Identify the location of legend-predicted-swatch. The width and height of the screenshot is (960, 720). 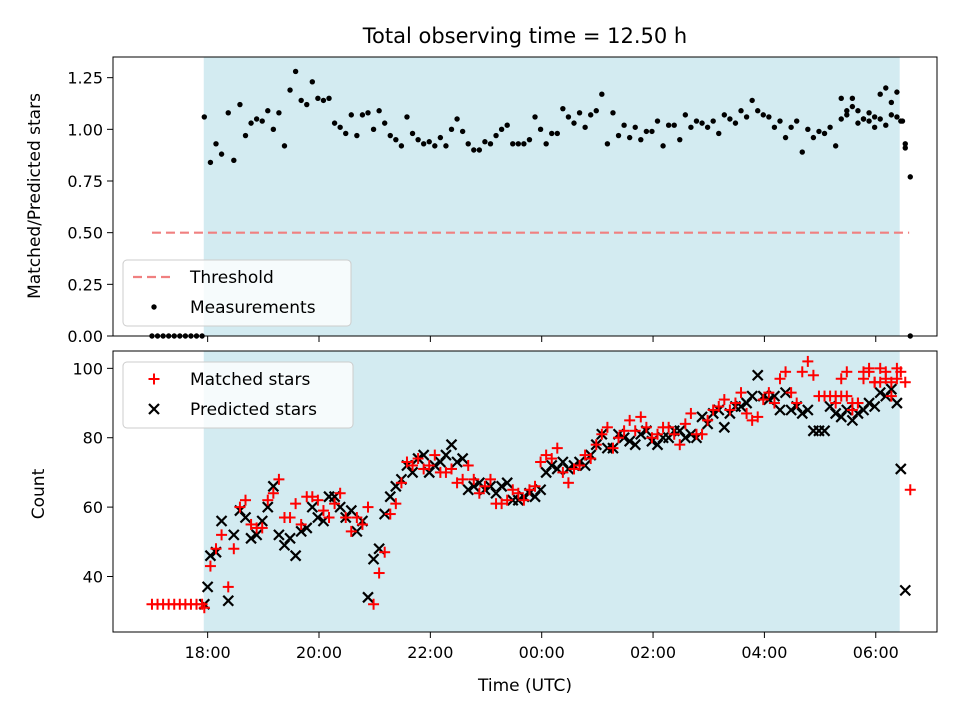
(154, 409).